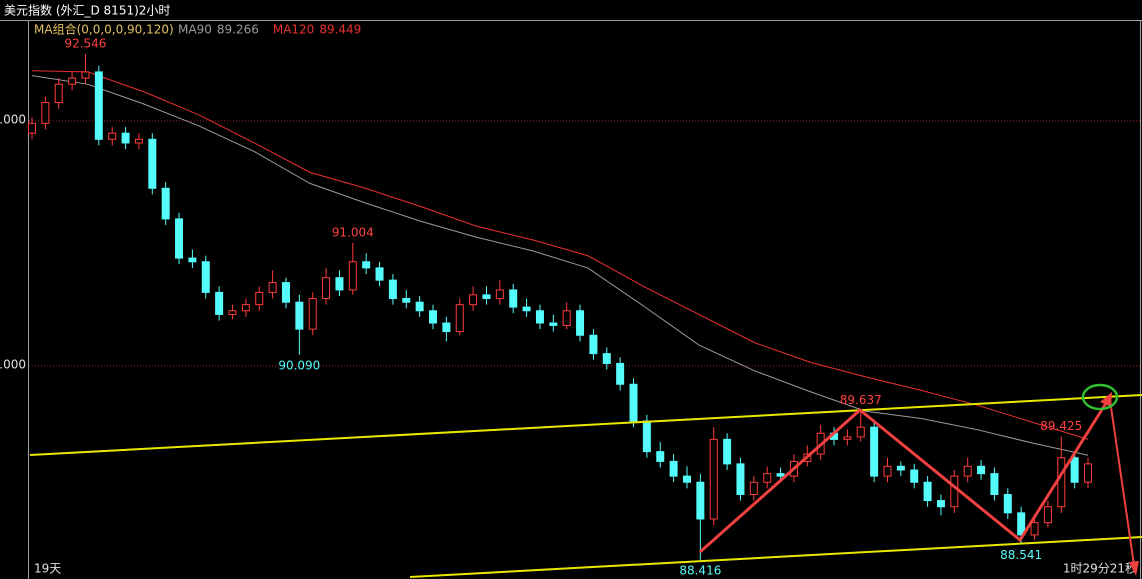 Image resolution: width=1142 pixels, height=579 pixels. What do you see at coordinates (13, 119) in the screenshot?
I see `y-tick-label: 92.000` at bounding box center [13, 119].